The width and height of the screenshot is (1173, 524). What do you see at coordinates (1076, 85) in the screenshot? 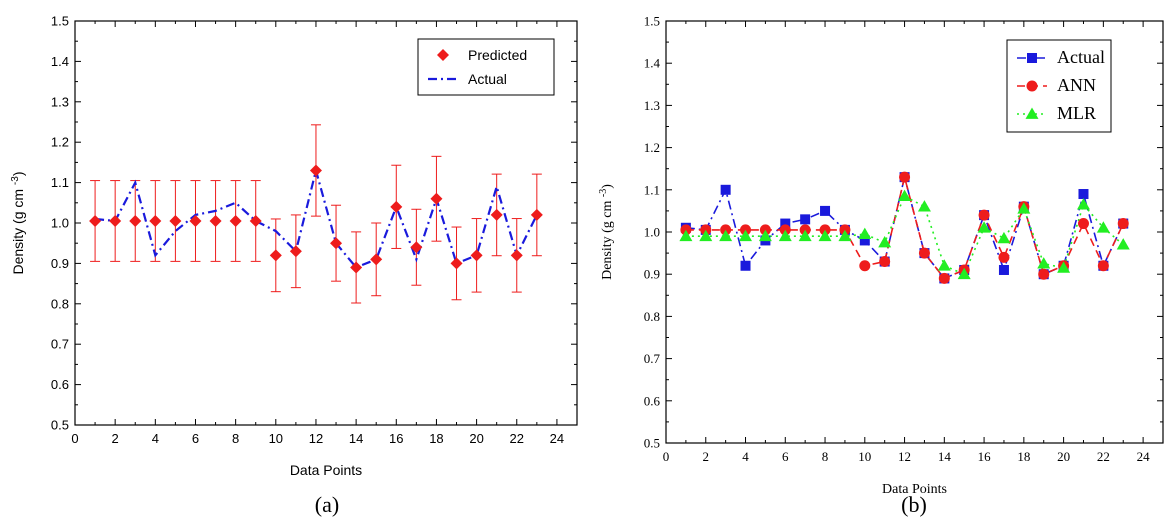
I see `legend-label: ANN` at bounding box center [1076, 85].